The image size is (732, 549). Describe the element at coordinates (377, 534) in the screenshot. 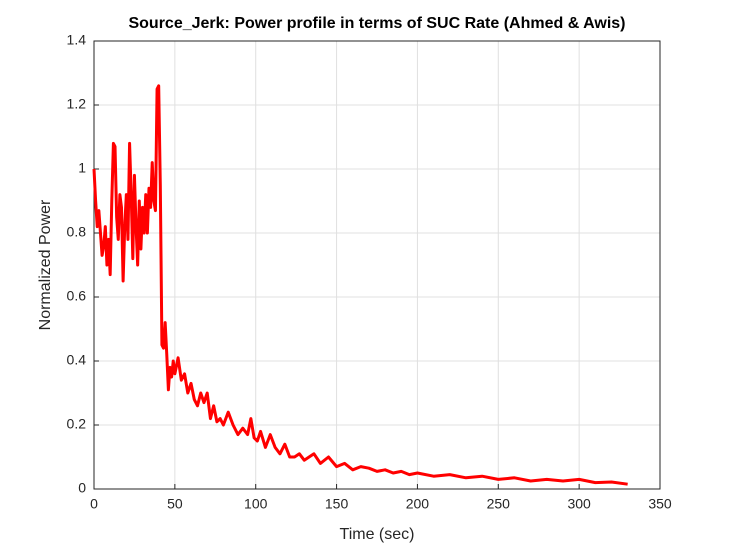

I see `x-axis-label: Time (sec)` at that location.